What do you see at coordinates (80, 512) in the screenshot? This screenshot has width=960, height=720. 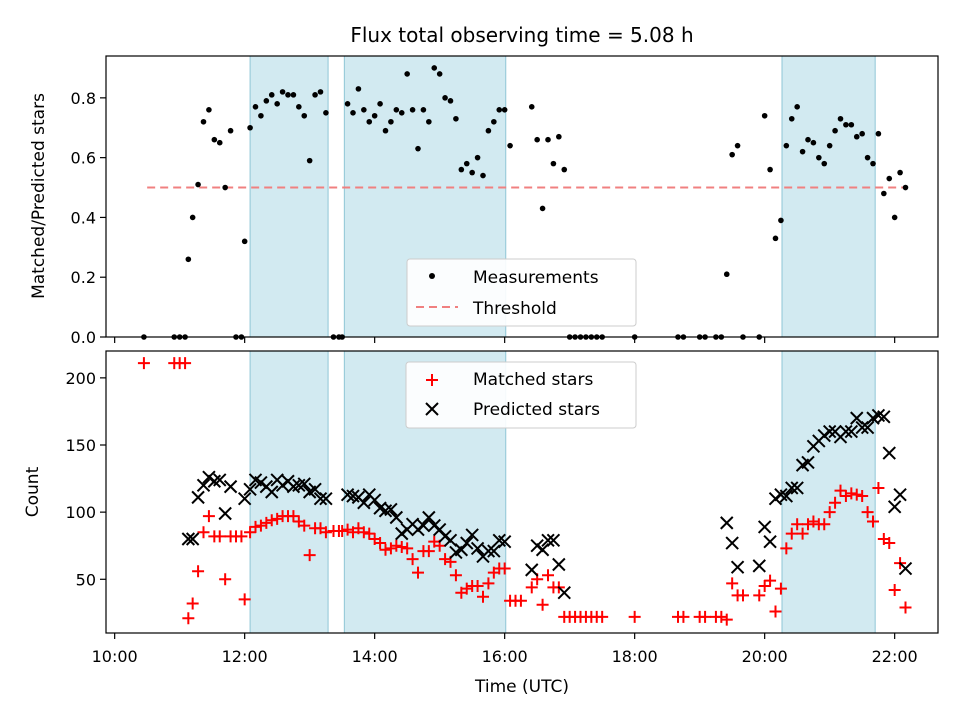 I see `y-tick-label: 100` at bounding box center [80, 512].